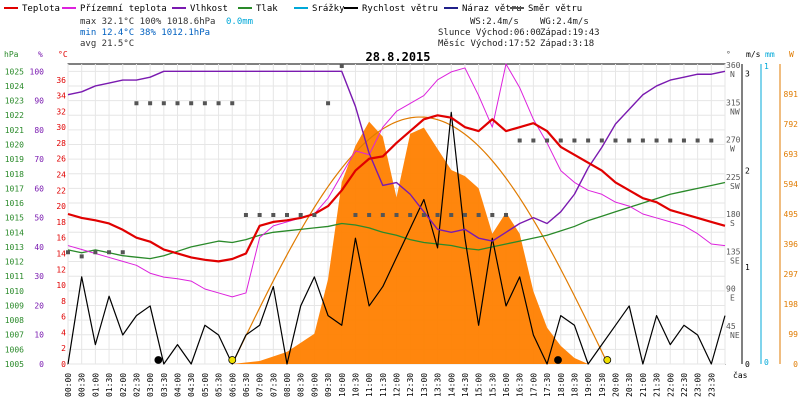 The width and height of the screenshot is (800, 400). Describe the element at coordinates (391, 9) in the screenshot. I see `legend-item: Rychlost větru` at that location.